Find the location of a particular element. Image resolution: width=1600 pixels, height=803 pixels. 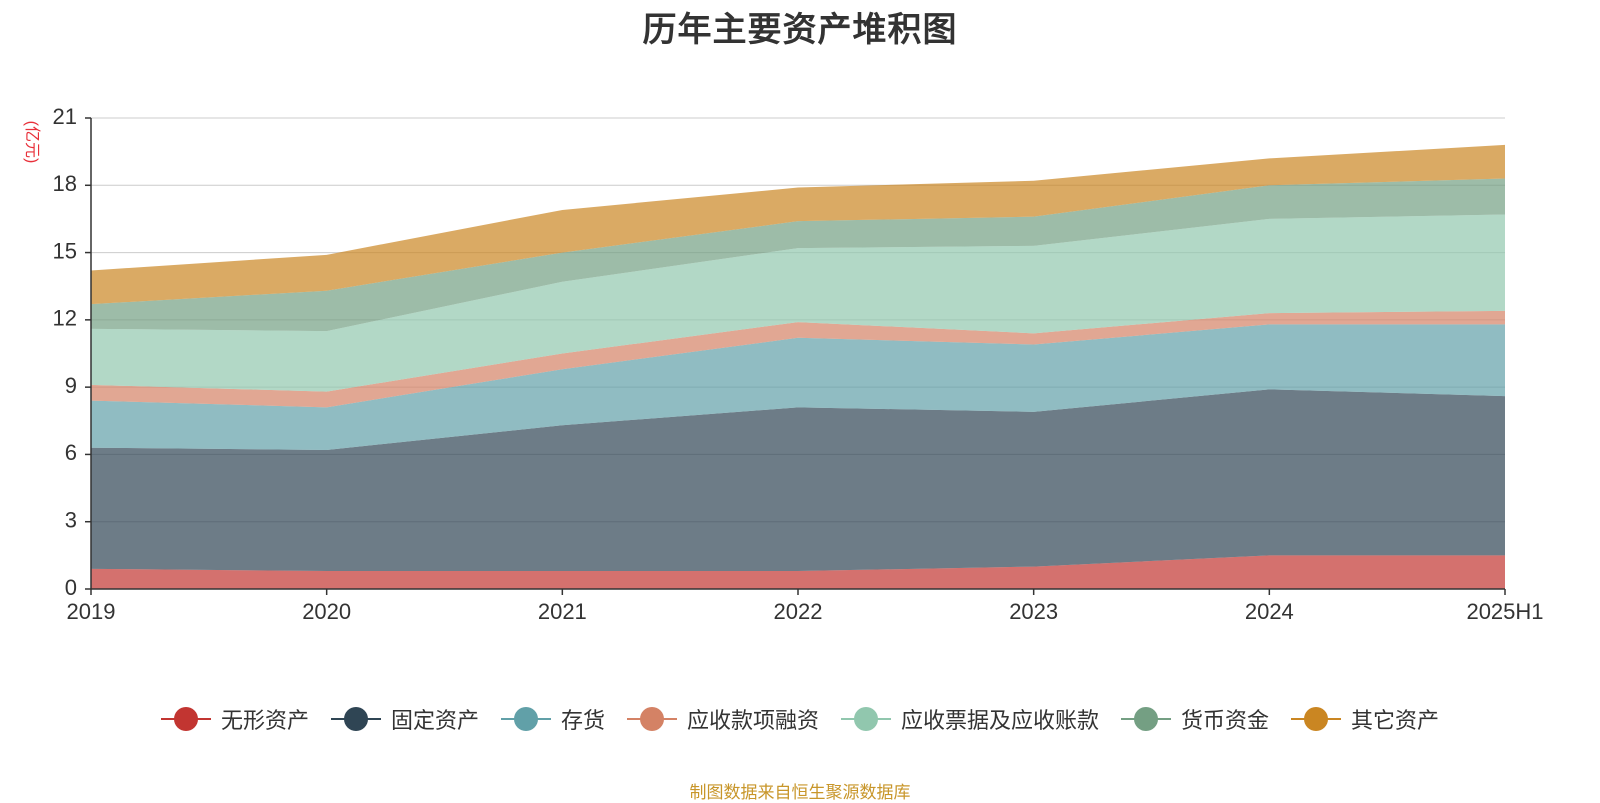

legend-item-2: 固定资产 is located at coordinates (404, 719).